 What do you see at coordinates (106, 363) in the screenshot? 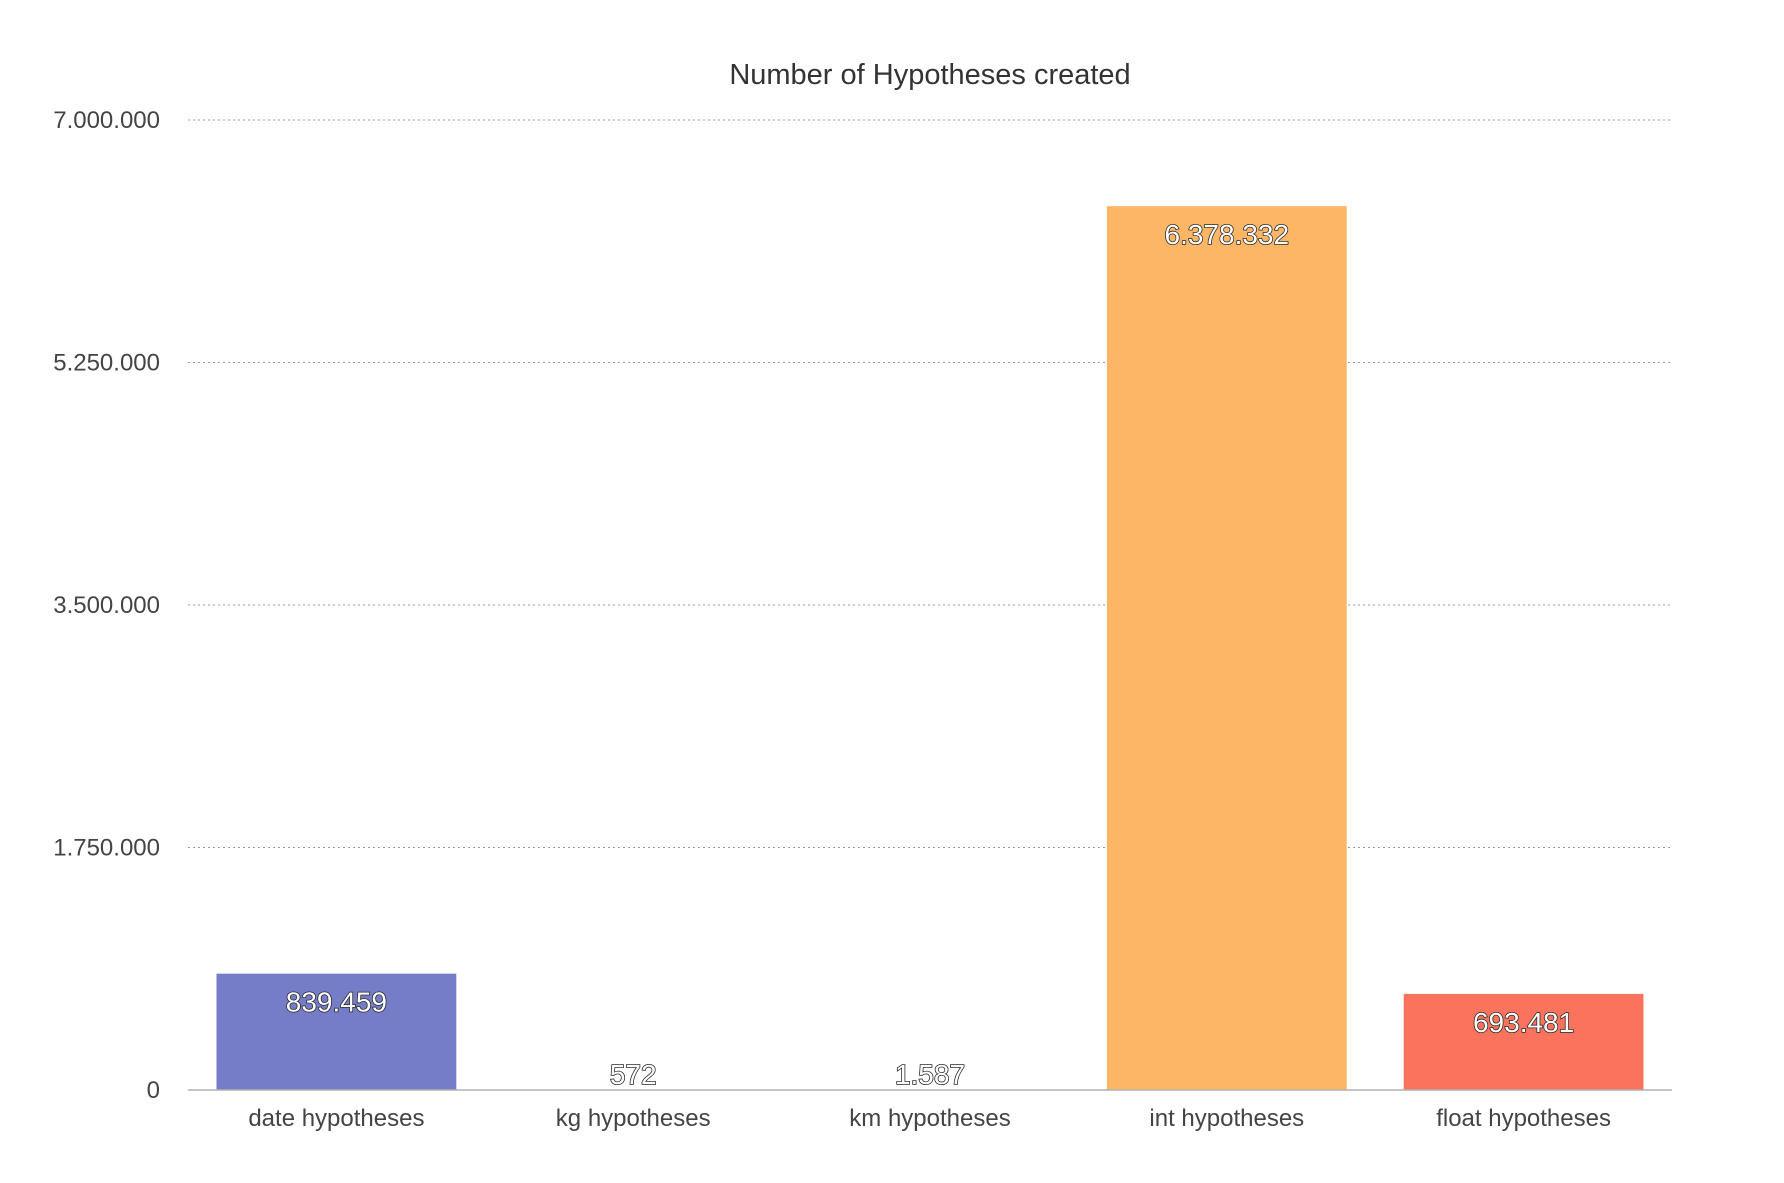
I see `y-tick-label: 5.250.000` at bounding box center [106, 363].